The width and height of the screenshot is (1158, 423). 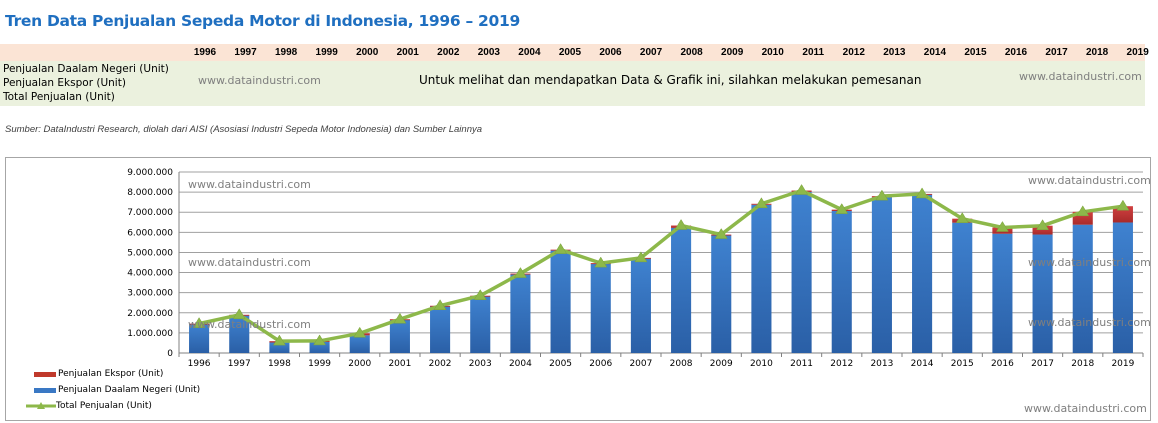 What do you see at coordinates (45, 374) in the screenshot?
I see `legend-swatch-export` at bounding box center [45, 374].